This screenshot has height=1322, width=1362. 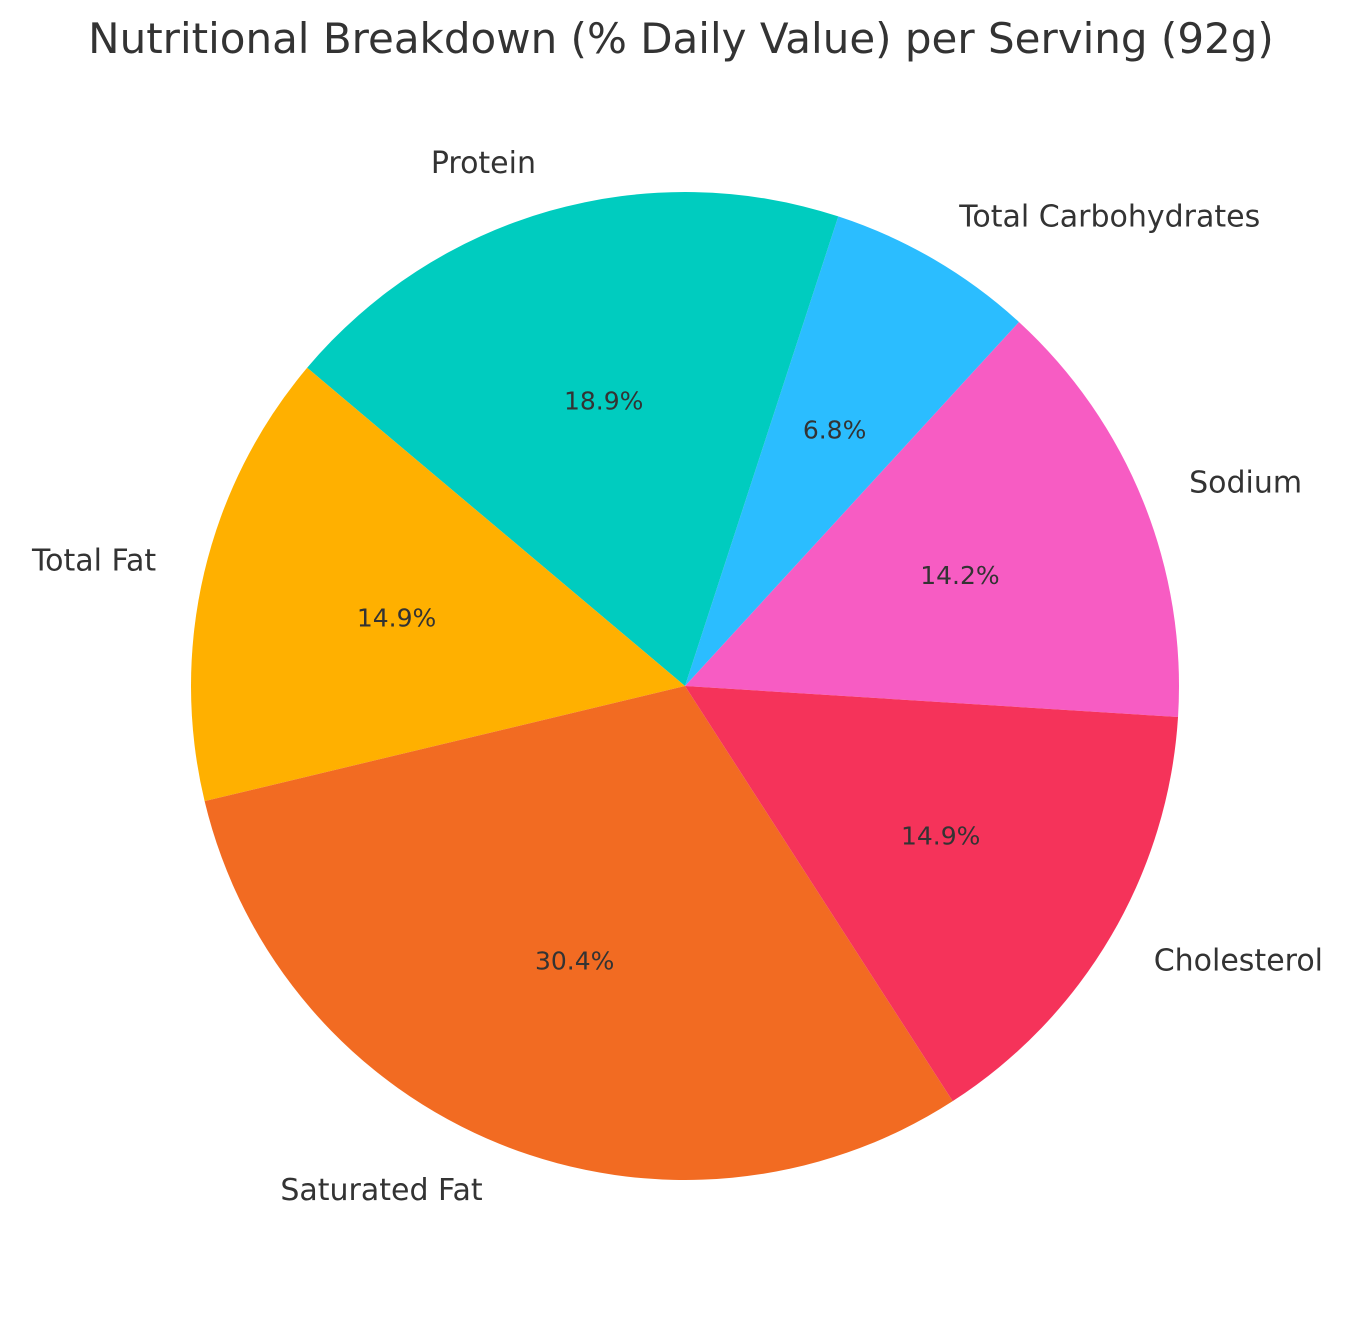 I want to click on pie-slice-total-fat, so click(x=437, y=584).